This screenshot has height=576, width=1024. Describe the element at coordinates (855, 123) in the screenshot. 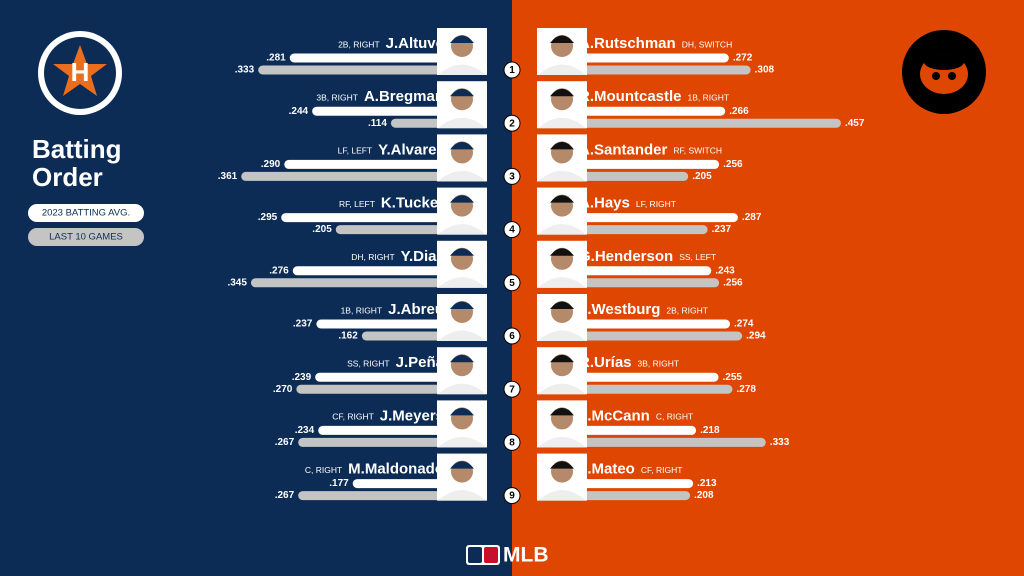

I see `last10-label: .457` at that location.